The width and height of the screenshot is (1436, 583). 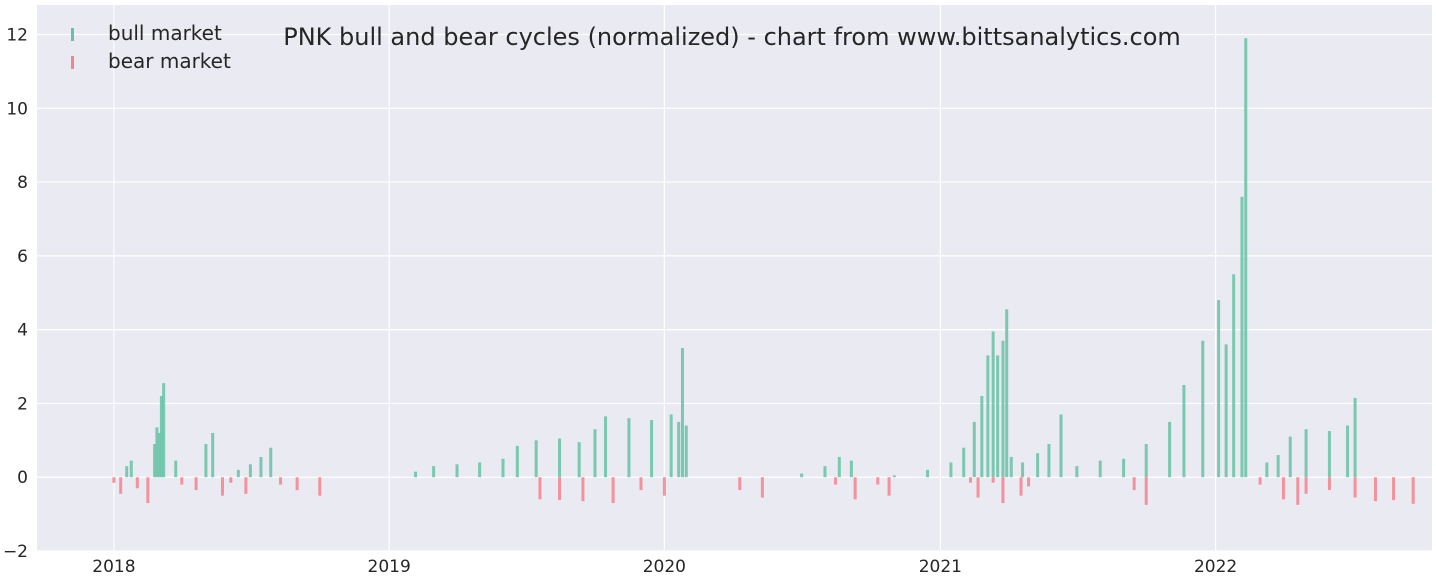 What do you see at coordinates (151, 47) in the screenshot?
I see `legend: bull market bear market` at bounding box center [151, 47].